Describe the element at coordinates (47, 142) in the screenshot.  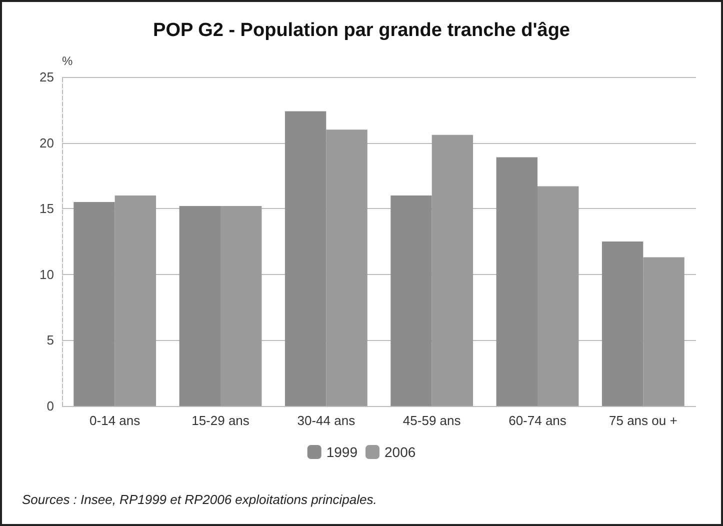
I see `y-tick-label: 20` at that location.